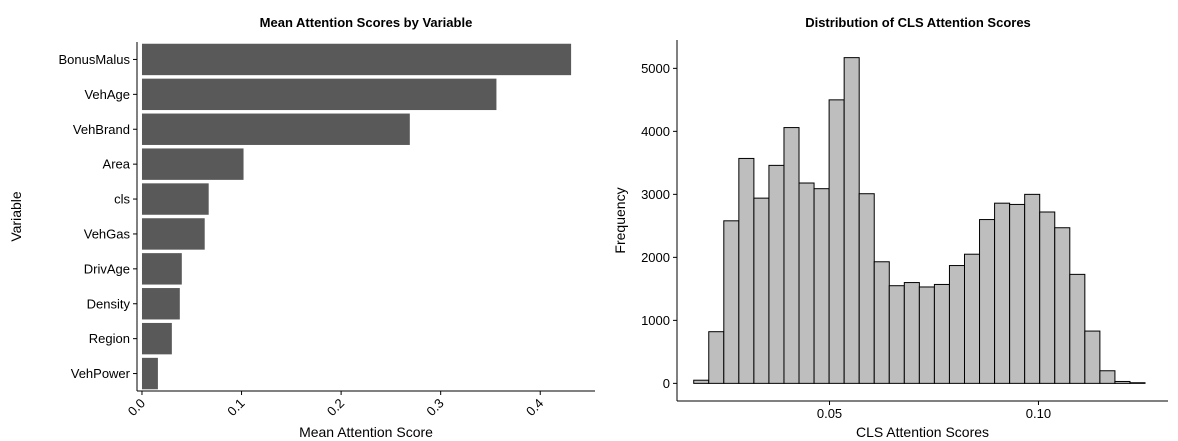 This screenshot has width=1178, height=441. I want to click on y-tick-label: Area, so click(117, 164).